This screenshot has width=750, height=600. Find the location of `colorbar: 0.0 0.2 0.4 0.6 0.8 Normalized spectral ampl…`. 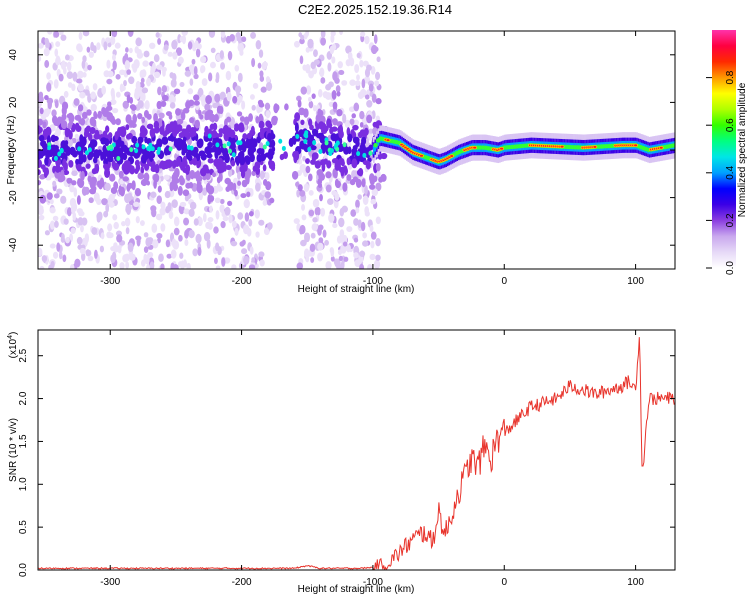

colorbar: 0.0 0.2 0.4 0.6 0.8 Normalized spectral ampl… is located at coordinates (727, 152).